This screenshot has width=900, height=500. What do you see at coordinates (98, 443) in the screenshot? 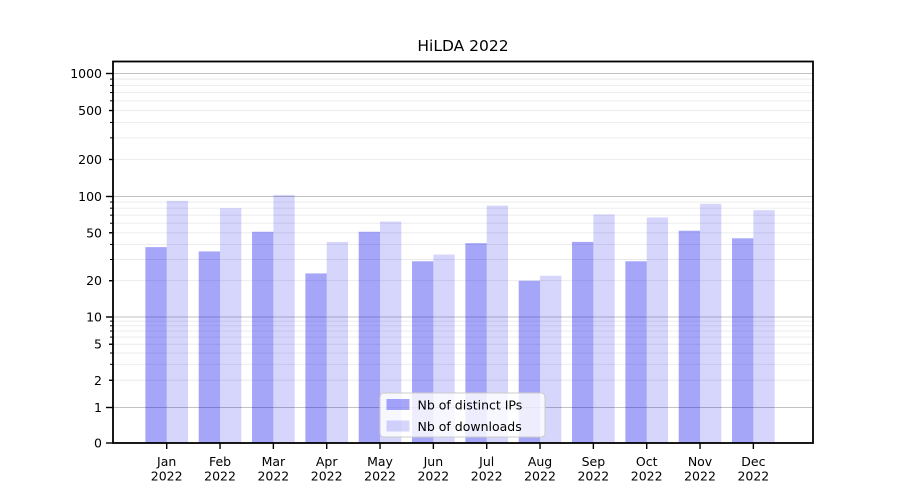
I see `y-tick-label: 0` at bounding box center [98, 443].